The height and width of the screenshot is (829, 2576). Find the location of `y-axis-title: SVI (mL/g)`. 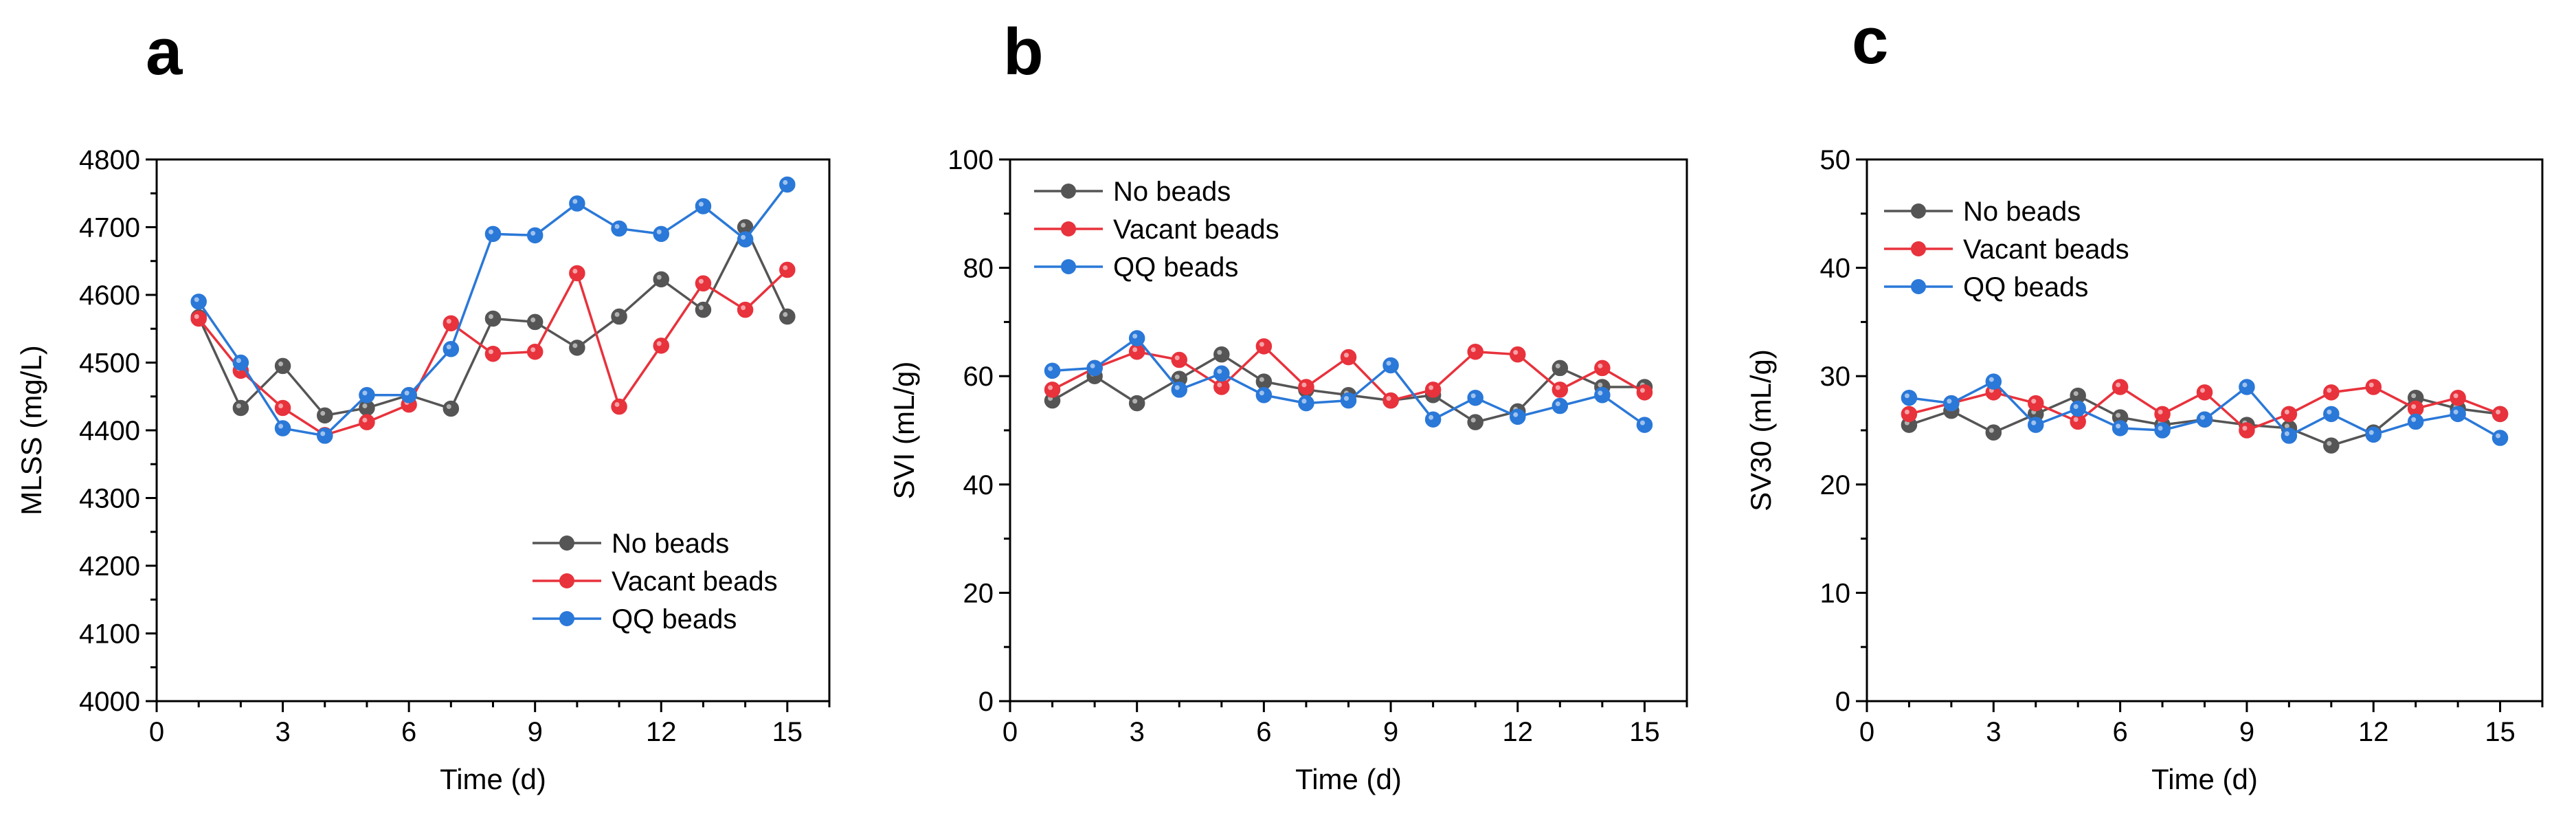

y-axis-title: SVI (mL/g) is located at coordinates (904, 431).